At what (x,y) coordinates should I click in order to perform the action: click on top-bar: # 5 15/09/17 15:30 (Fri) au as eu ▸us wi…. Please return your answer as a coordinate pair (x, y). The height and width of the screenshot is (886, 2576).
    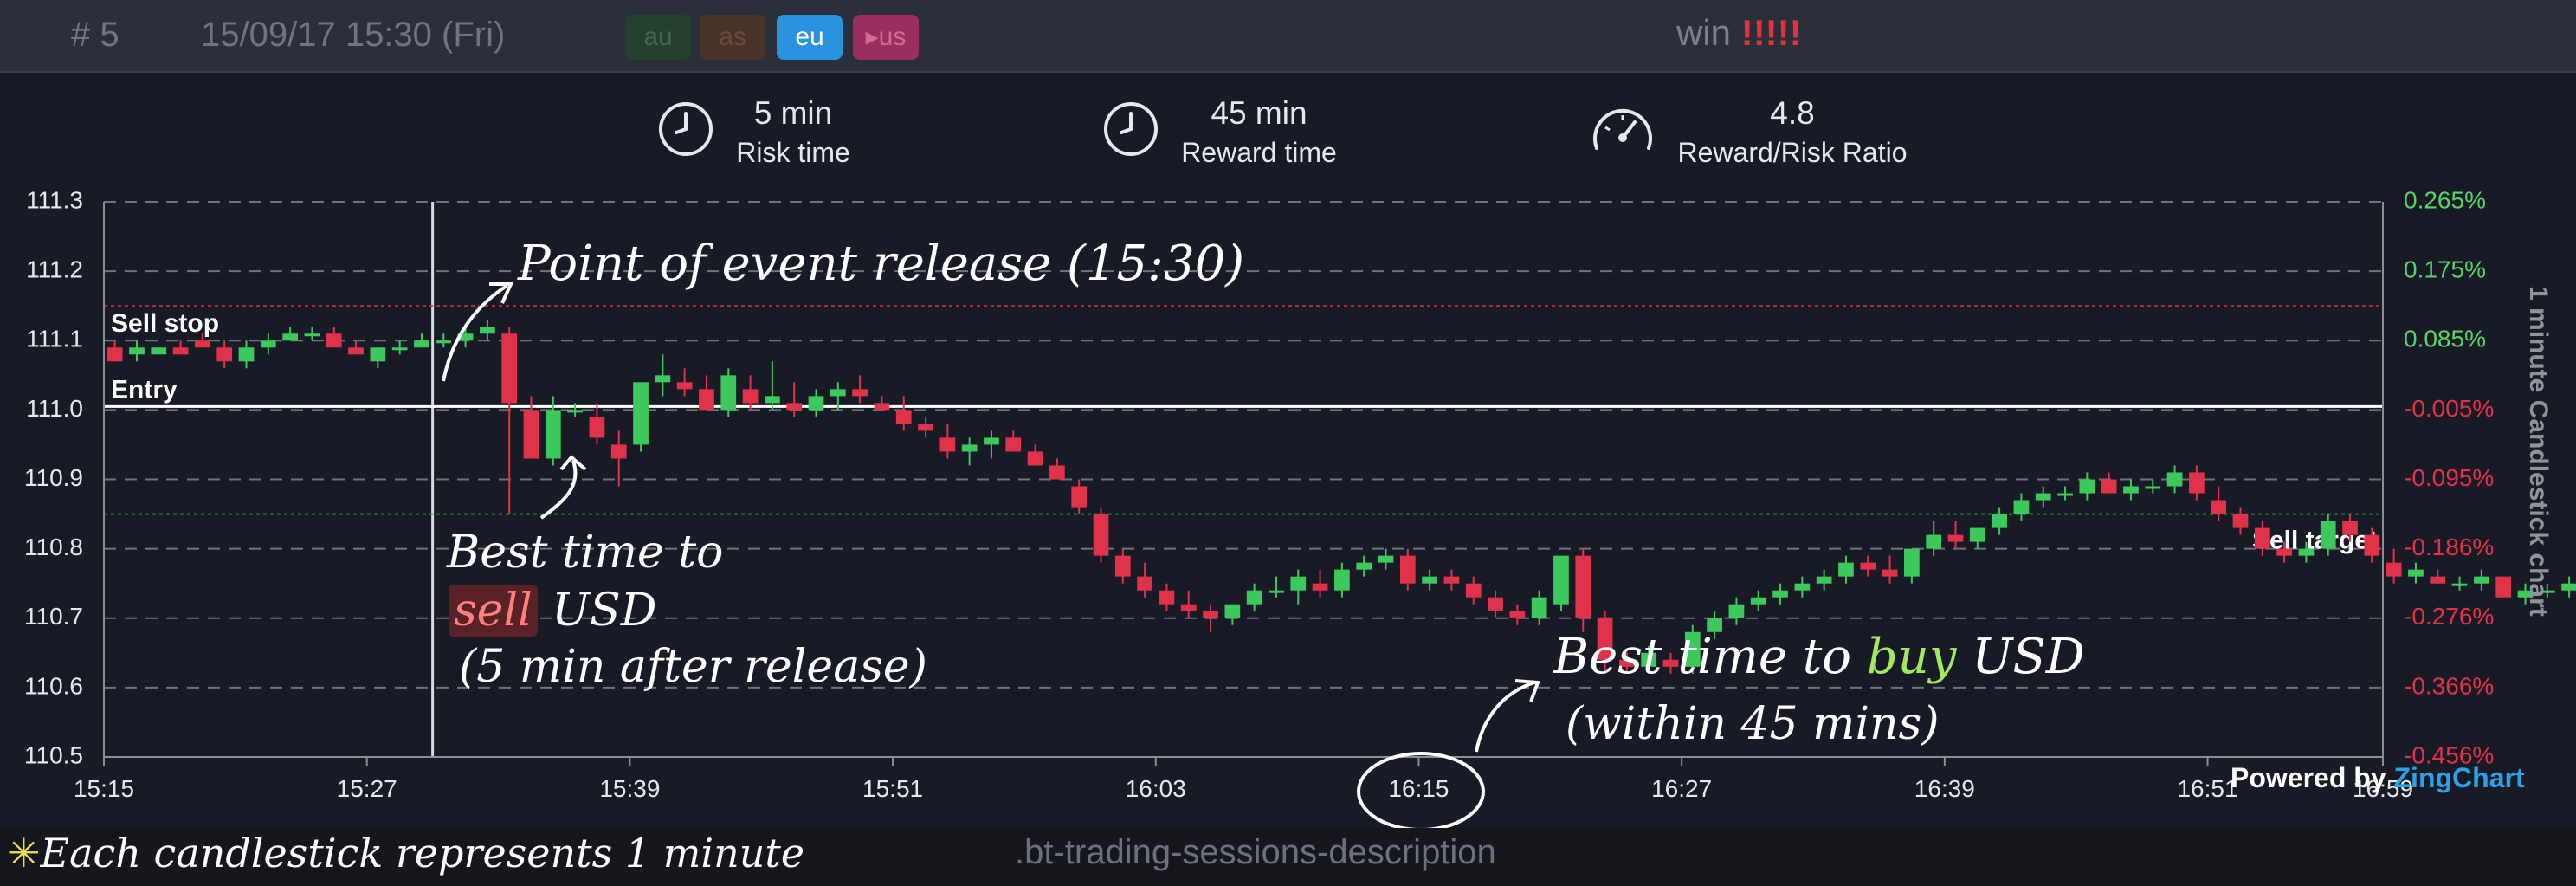
    Looking at the image, I should click on (1288, 36).